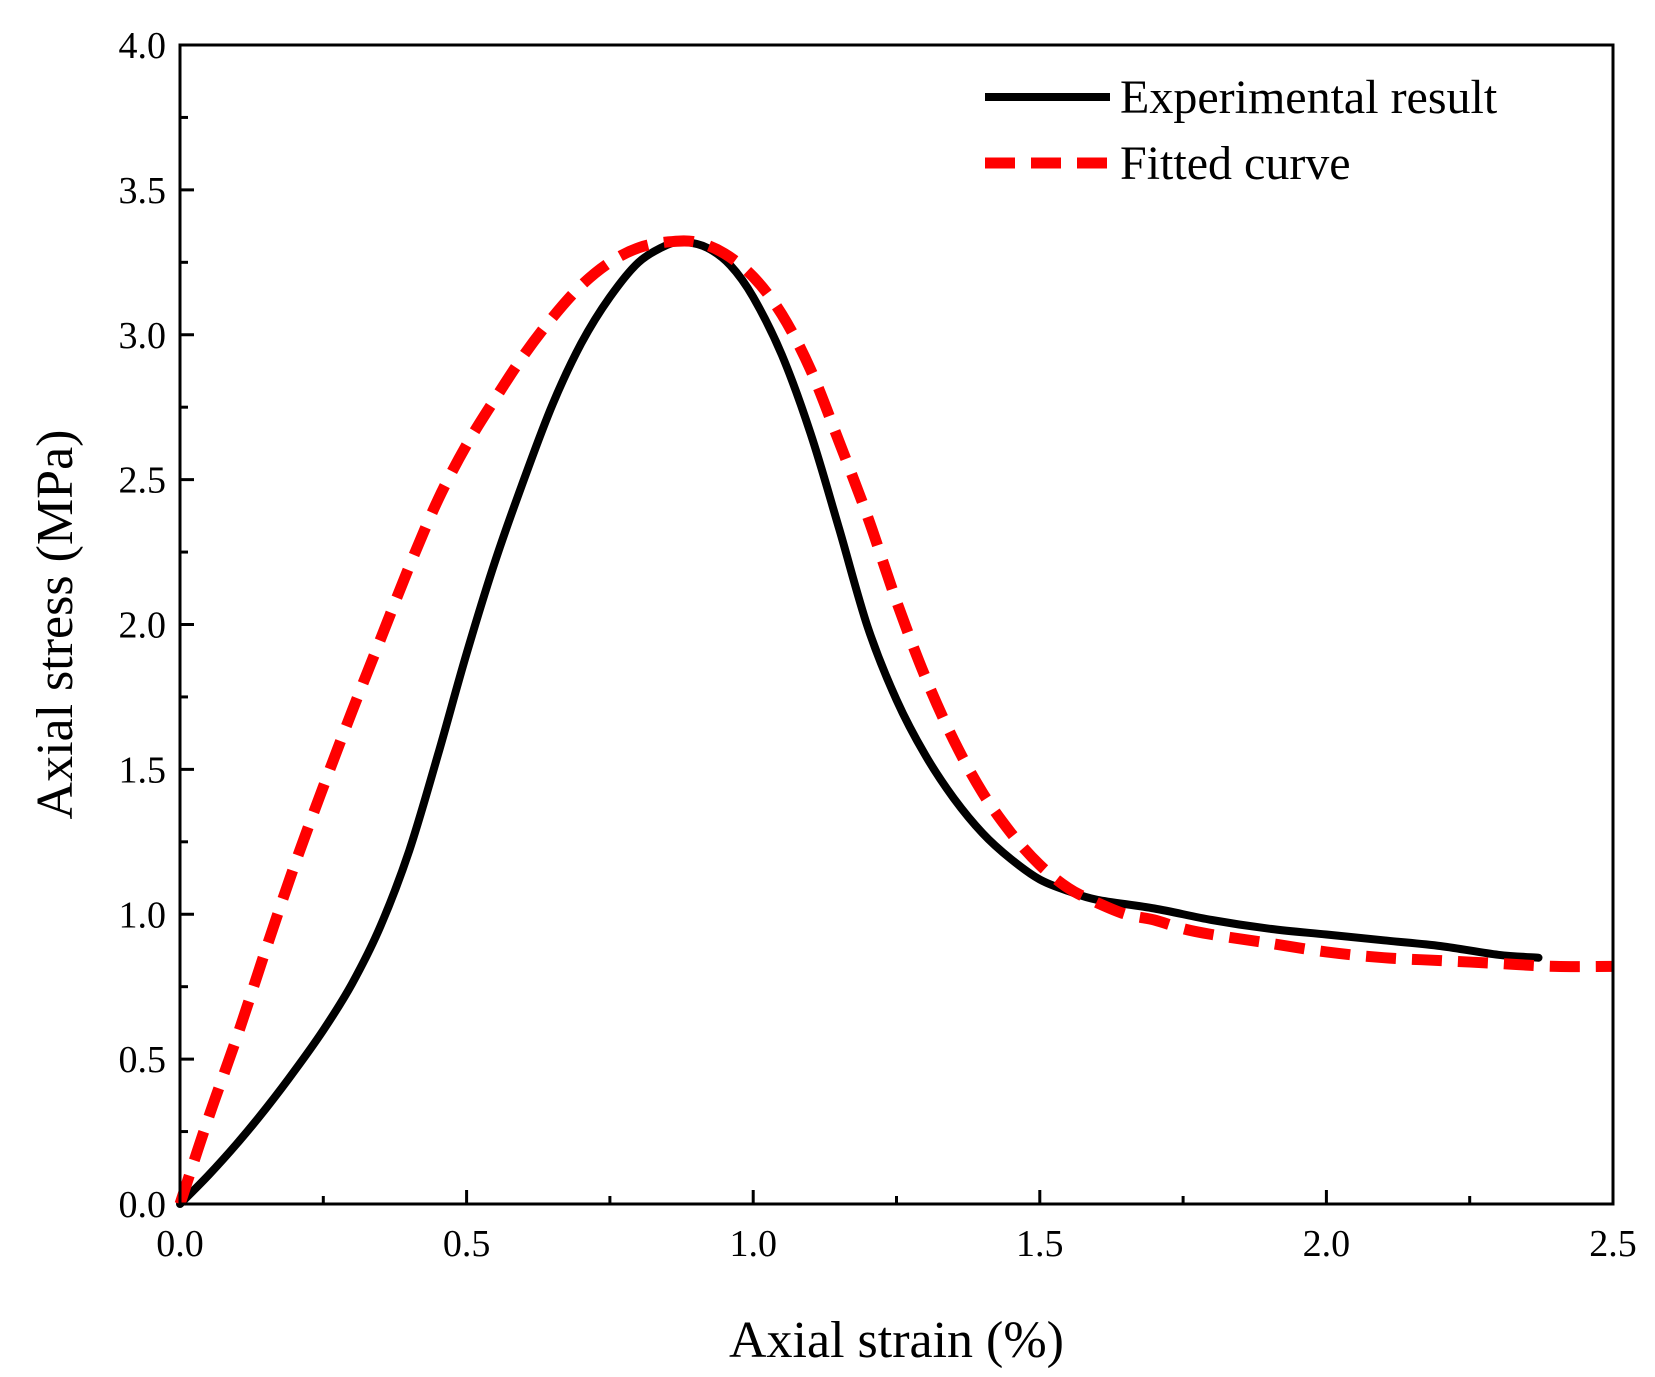  What do you see at coordinates (143, 770) in the screenshot?
I see `y-tick-label-1.5: 1.5` at bounding box center [143, 770].